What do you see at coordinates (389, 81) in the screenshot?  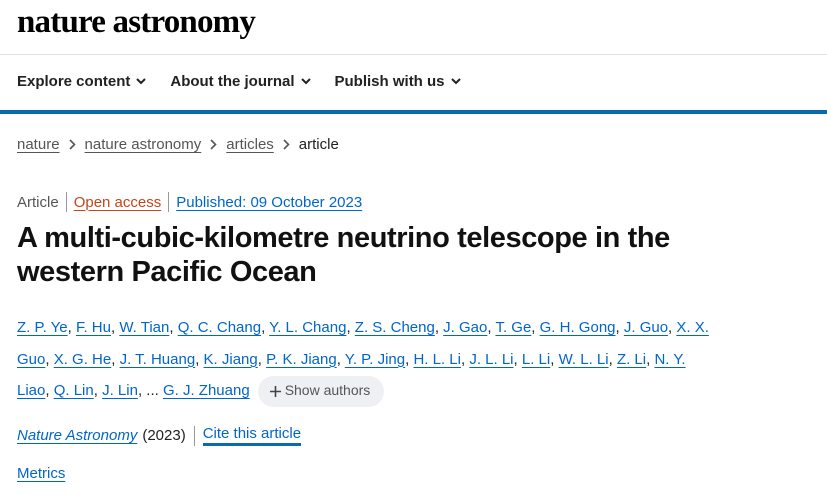 I see `nav-label: Publish with us` at bounding box center [389, 81].